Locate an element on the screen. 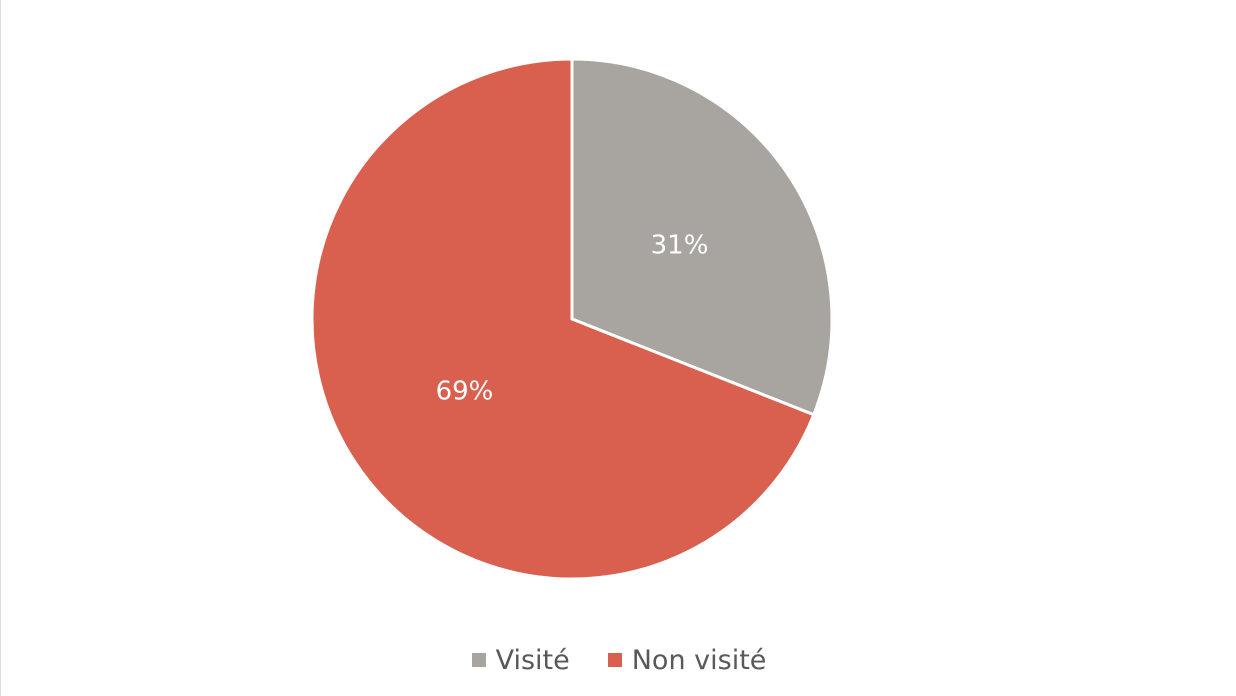 This screenshot has height=696, width=1236. legend-swatch-visite is located at coordinates (478, 660).